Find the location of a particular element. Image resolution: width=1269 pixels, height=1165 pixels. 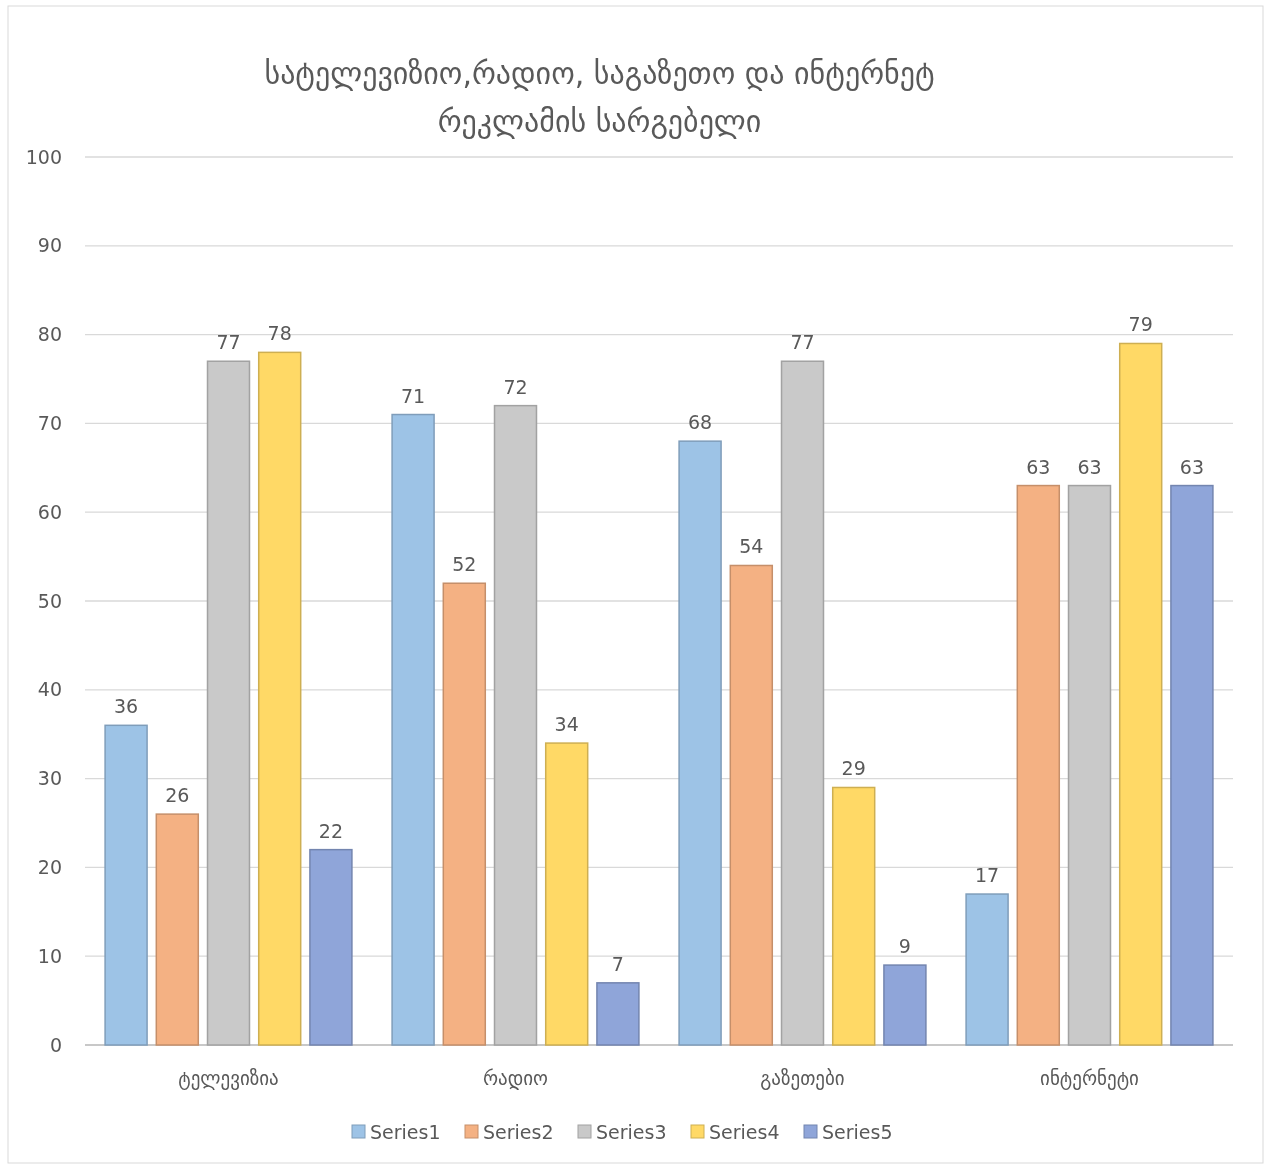

legend-label: Series3 is located at coordinates (631, 1131).